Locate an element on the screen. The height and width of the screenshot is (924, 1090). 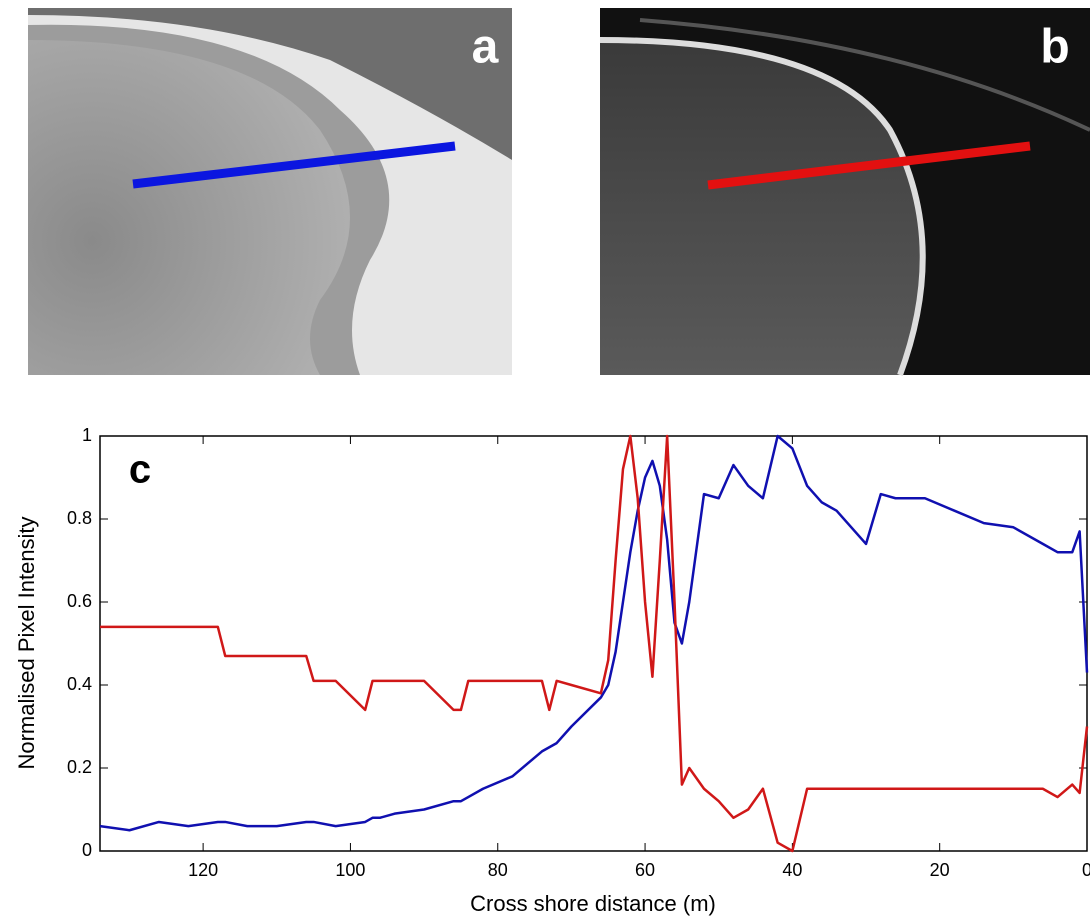
y-tick-label: 0.4 is located at coordinates (79, 684).